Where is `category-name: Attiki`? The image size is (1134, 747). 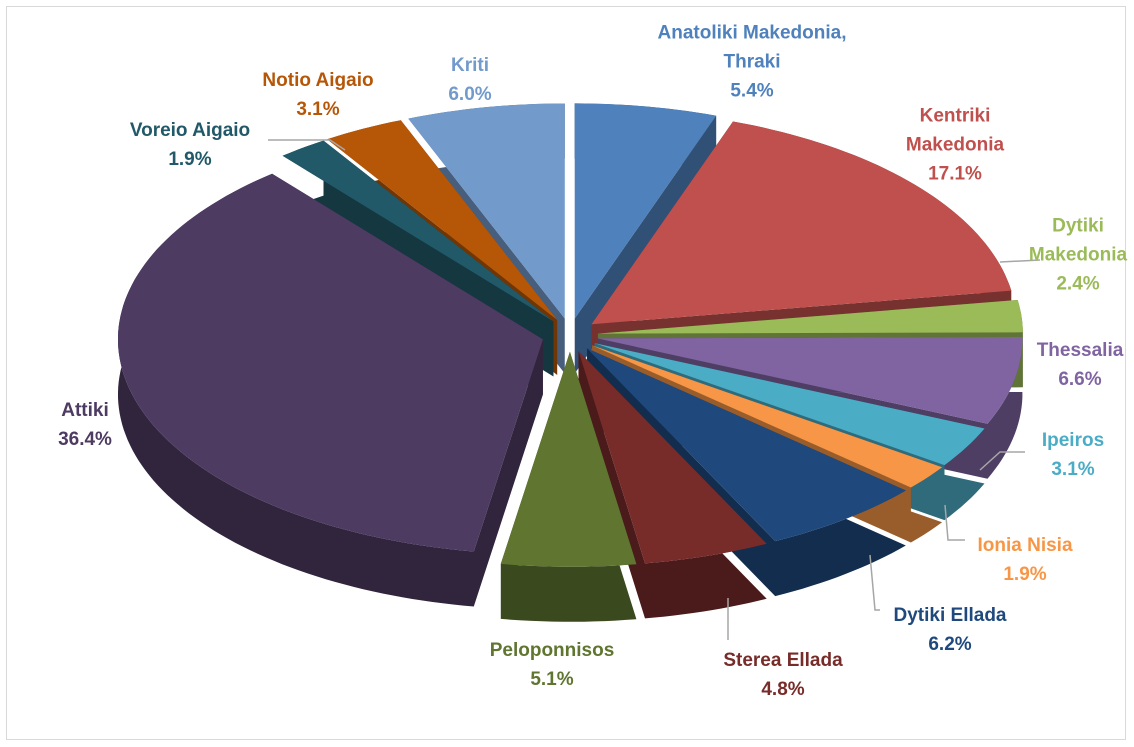 category-name: Attiki is located at coordinates (85, 410).